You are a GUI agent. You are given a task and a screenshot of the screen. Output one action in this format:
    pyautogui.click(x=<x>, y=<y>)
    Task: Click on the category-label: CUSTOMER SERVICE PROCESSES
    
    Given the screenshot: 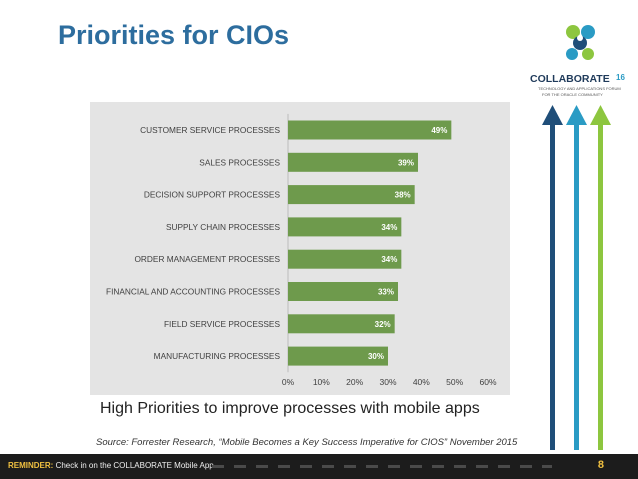 What is the action you would take?
    pyautogui.click(x=210, y=130)
    